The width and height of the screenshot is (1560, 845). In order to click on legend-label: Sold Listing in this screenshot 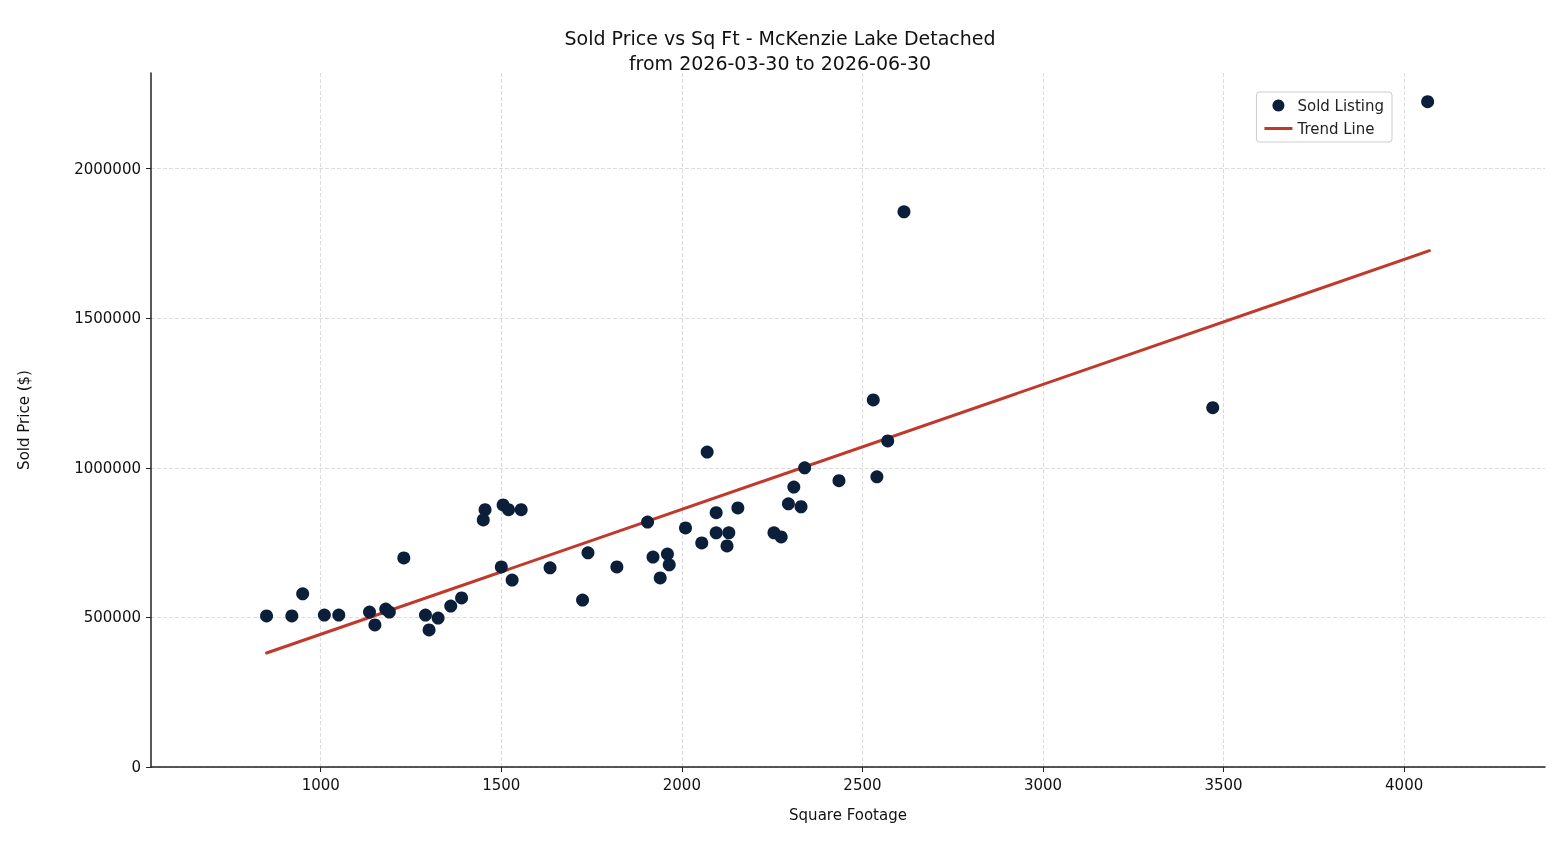, I will do `click(1341, 105)`.